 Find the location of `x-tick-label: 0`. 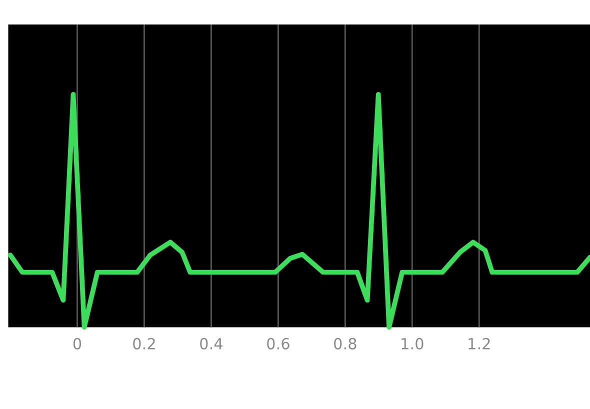

x-tick-label: 0 is located at coordinates (77, 344).